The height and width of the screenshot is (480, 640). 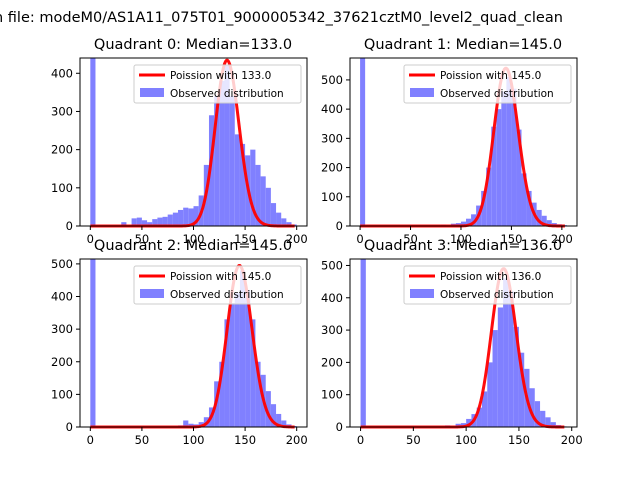 I want to click on legend-label-poisson: Poission with 145.0, so click(x=220, y=277).